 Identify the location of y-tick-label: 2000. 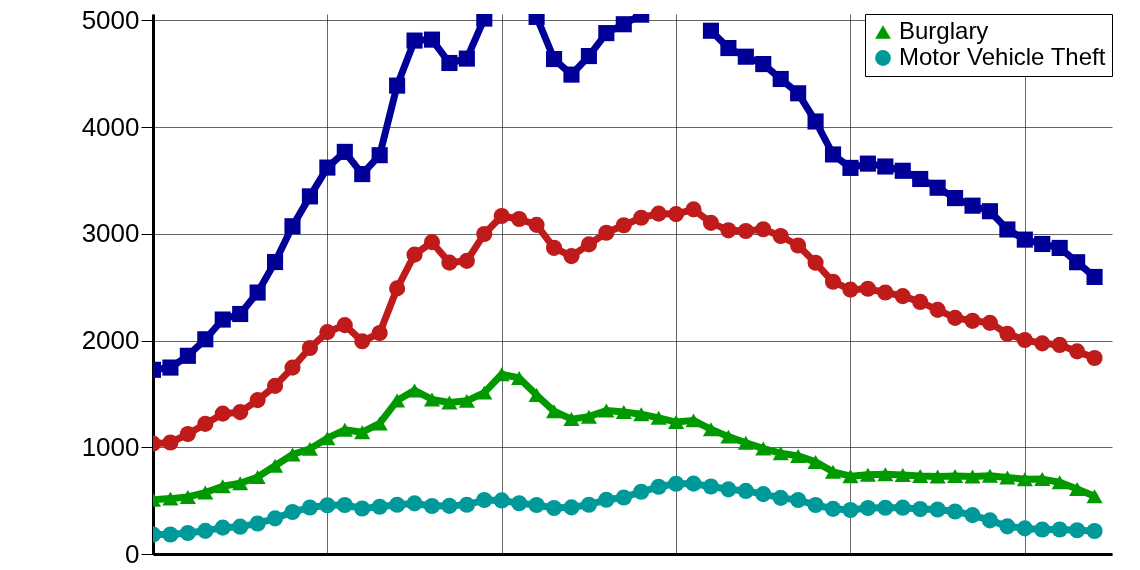
(110, 340).